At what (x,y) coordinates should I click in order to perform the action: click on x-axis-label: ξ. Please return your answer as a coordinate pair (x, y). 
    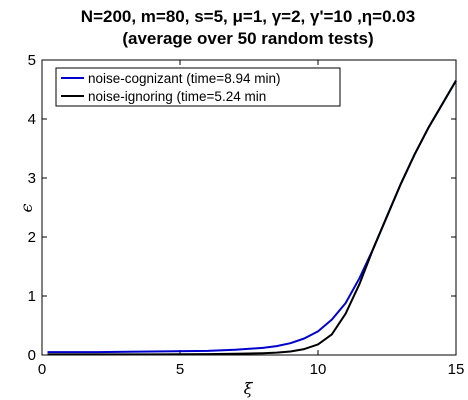
    Looking at the image, I should click on (249, 388).